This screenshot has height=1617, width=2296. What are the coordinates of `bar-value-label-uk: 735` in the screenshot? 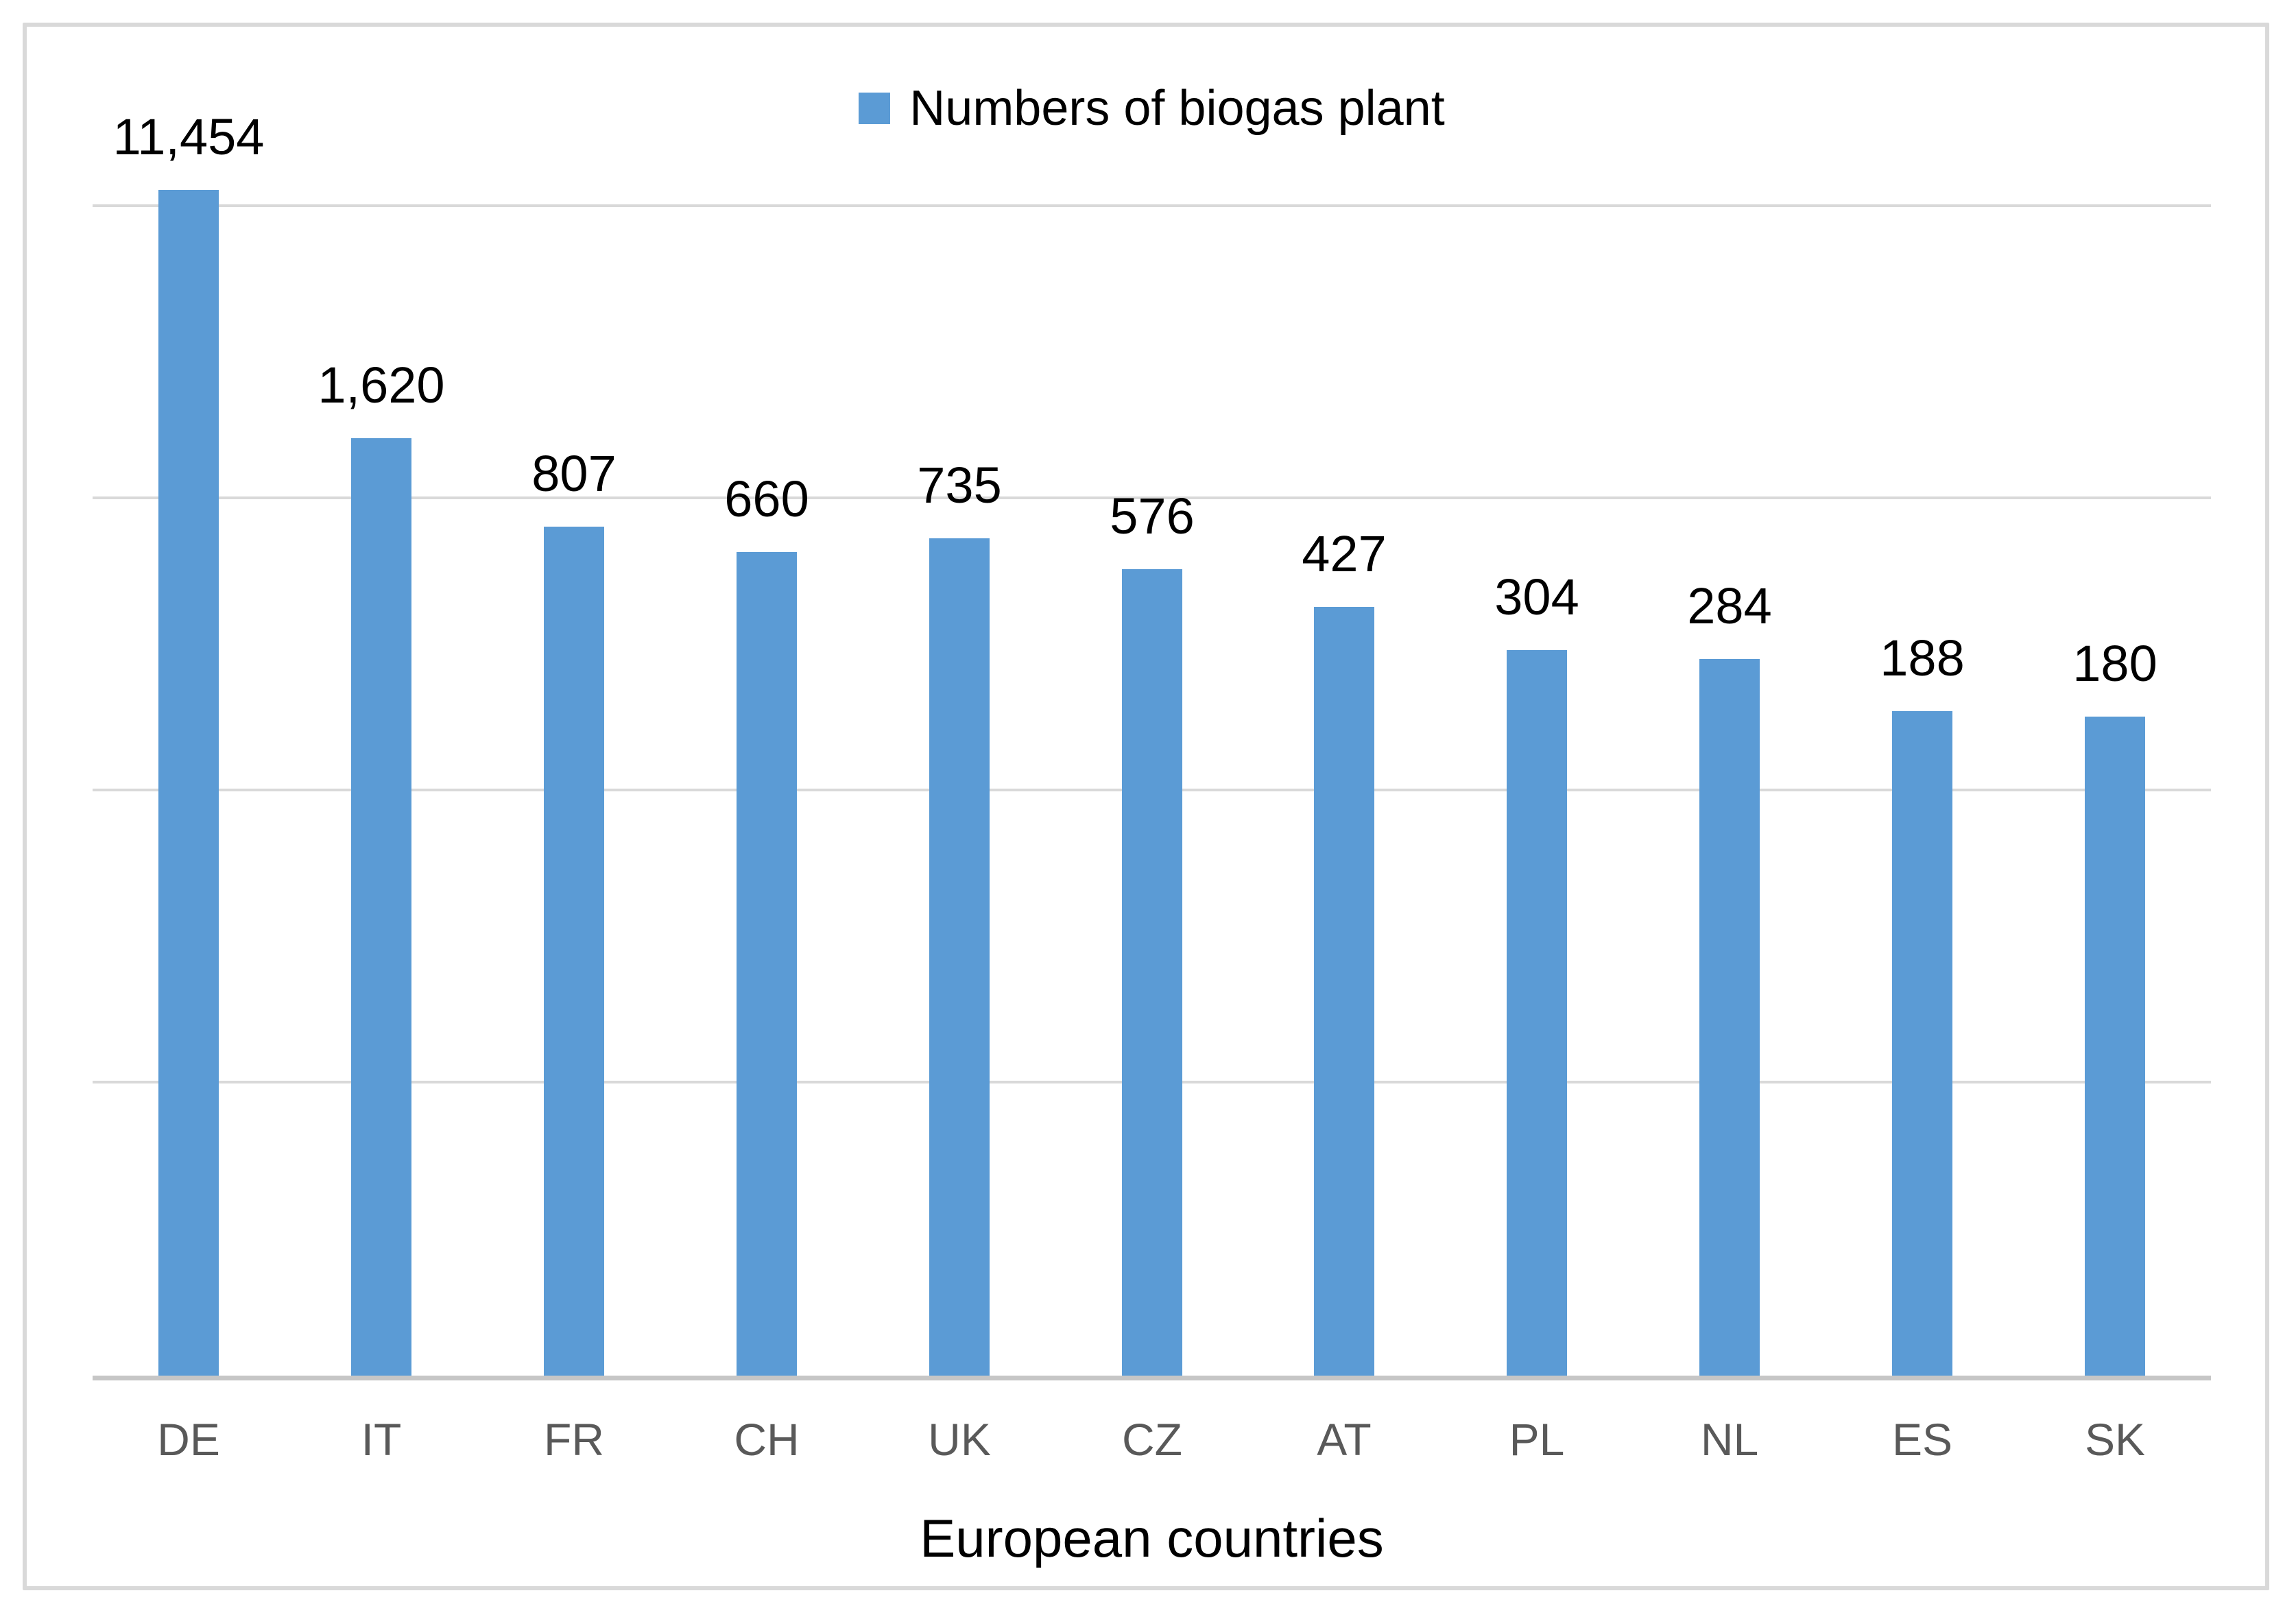 It's located at (959, 486).